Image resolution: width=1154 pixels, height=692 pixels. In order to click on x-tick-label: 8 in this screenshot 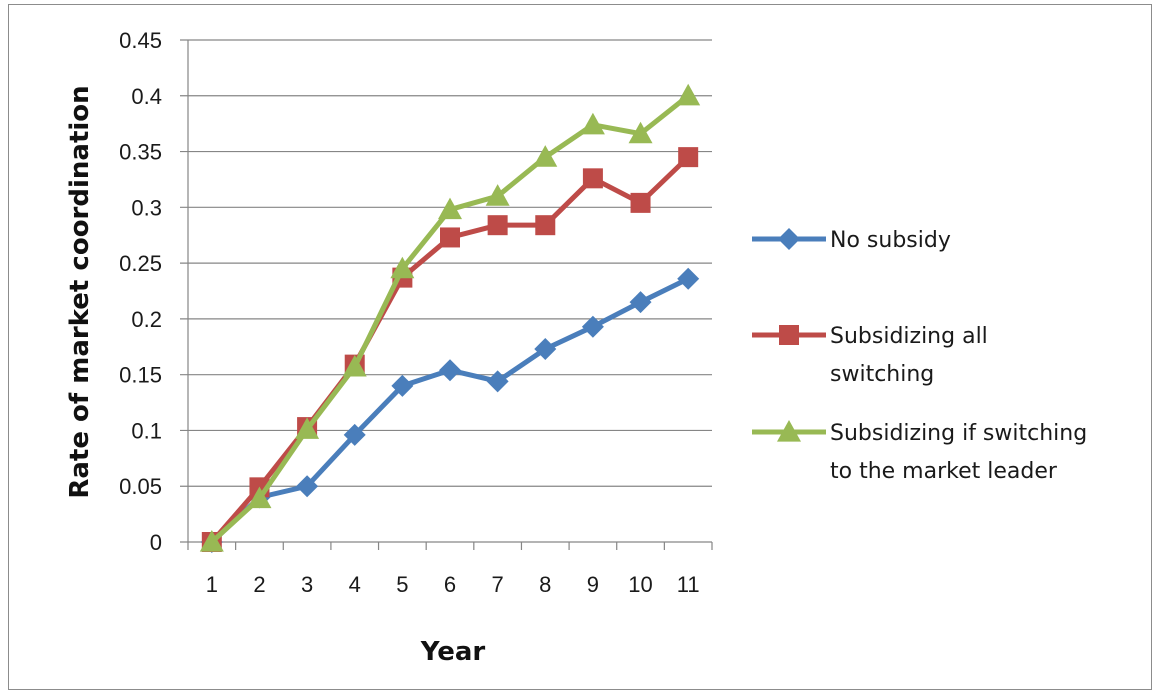, I will do `click(545, 584)`.